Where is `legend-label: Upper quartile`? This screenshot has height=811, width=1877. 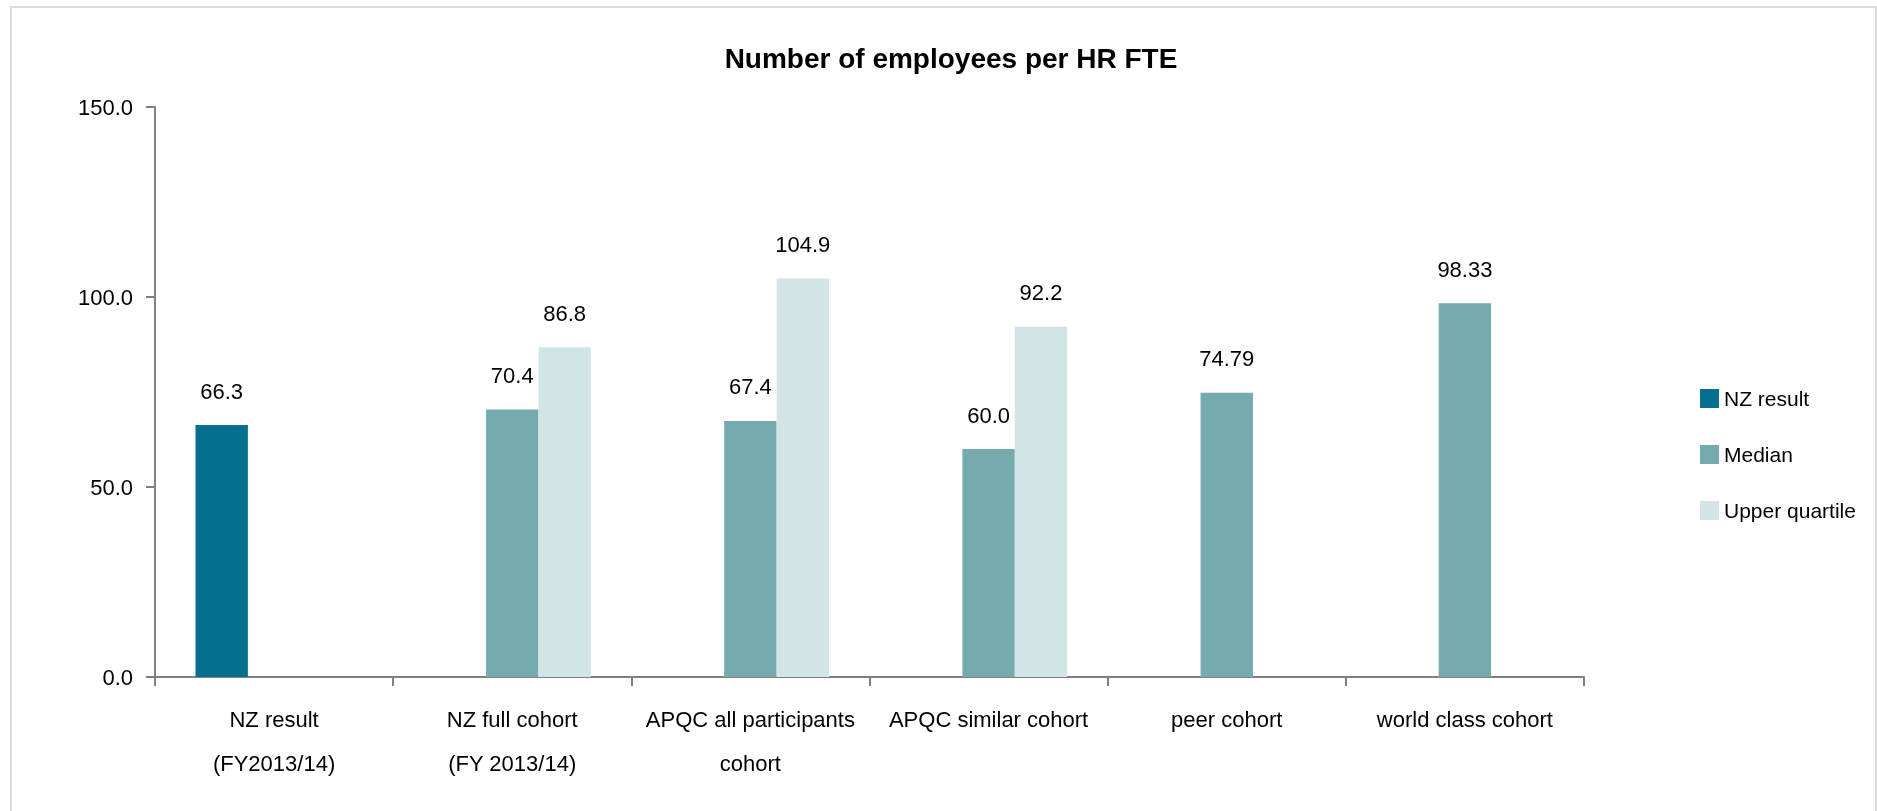 legend-label: Upper quartile is located at coordinates (1790, 510).